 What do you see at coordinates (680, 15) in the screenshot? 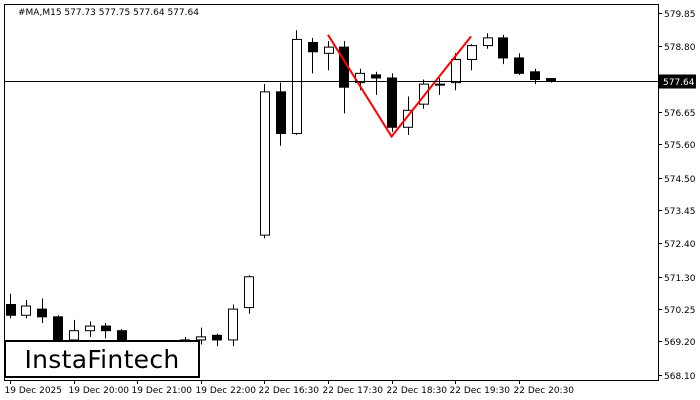
I see `y-tick-label: 579.85` at bounding box center [680, 15].